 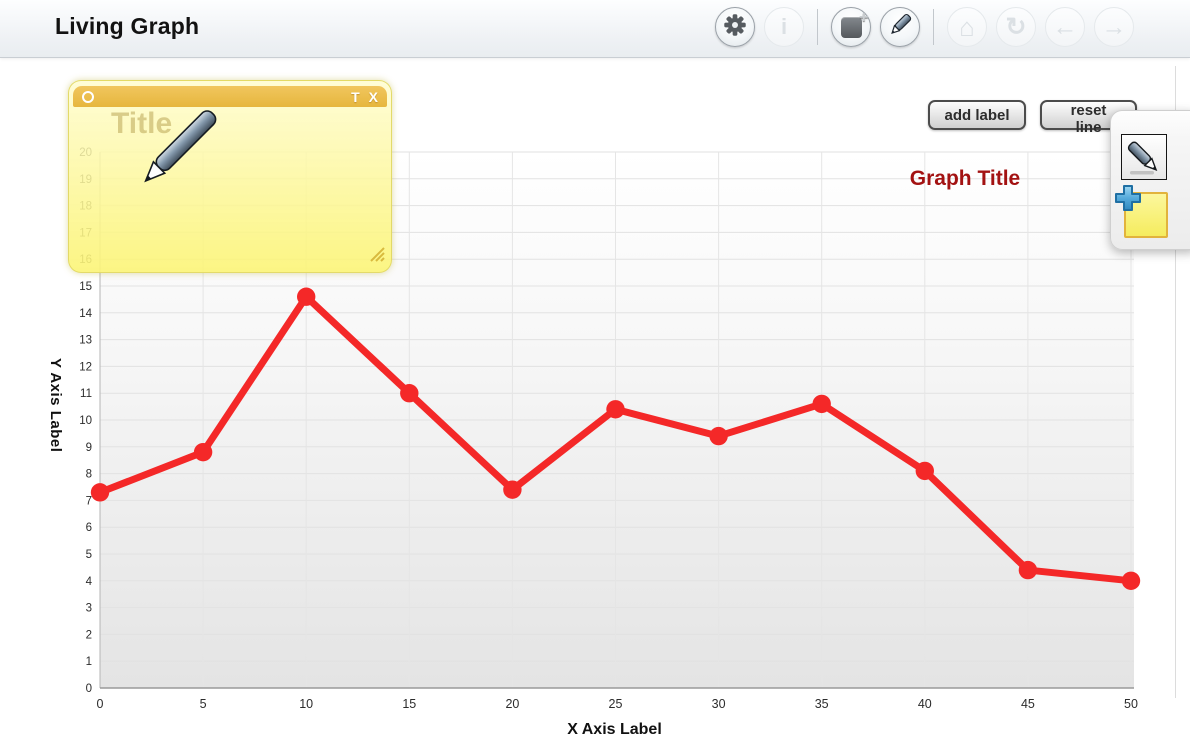 I want to click on y-tick-label: 14, so click(x=85, y=314).